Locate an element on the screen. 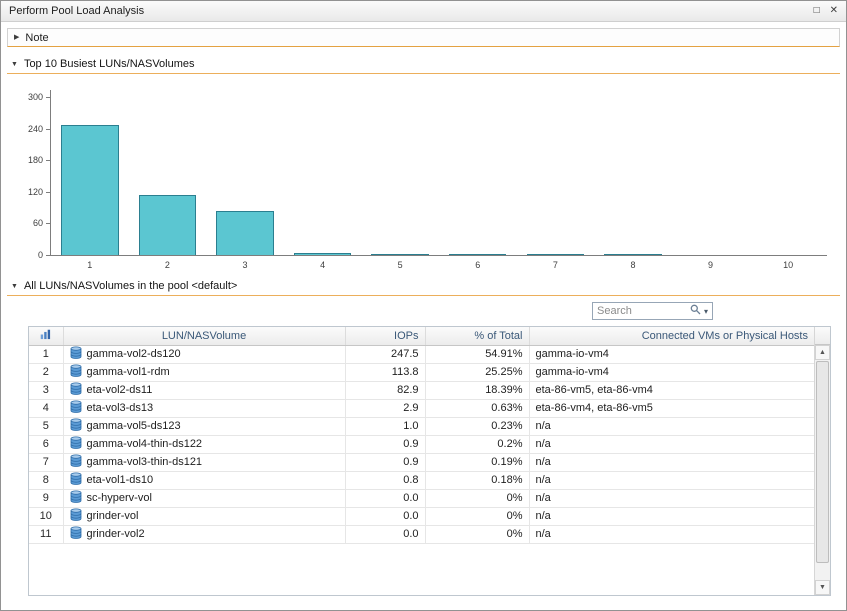  y-tick-label: 60 is located at coordinates (37, 223).